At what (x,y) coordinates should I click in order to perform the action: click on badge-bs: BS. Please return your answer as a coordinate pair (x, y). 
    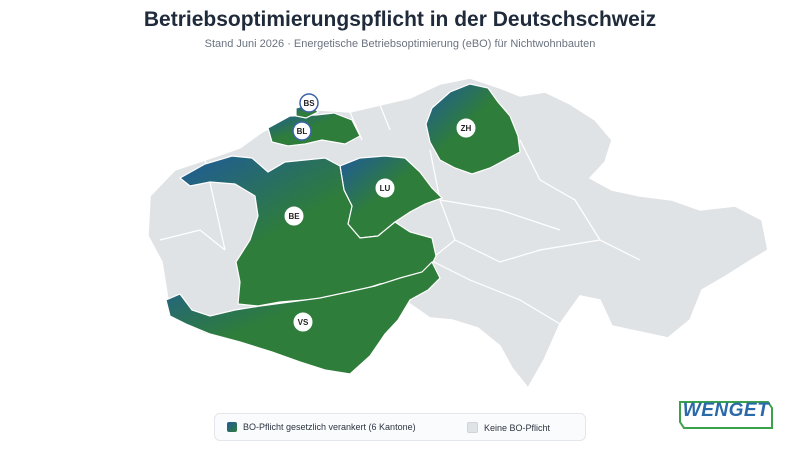
    Looking at the image, I should click on (309, 103).